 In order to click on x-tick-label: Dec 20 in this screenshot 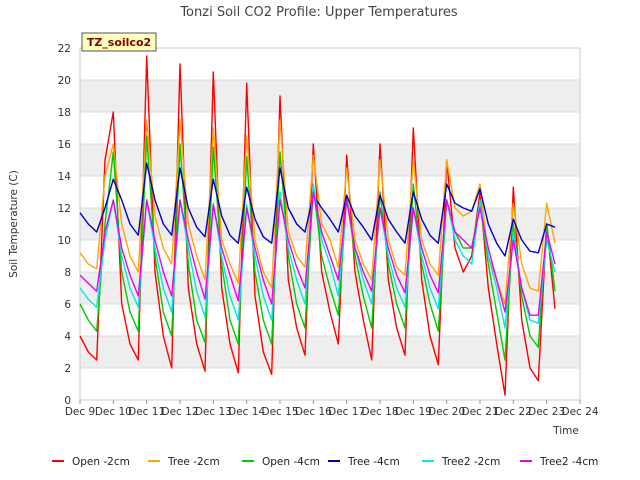, I will do `click(446, 412)`.